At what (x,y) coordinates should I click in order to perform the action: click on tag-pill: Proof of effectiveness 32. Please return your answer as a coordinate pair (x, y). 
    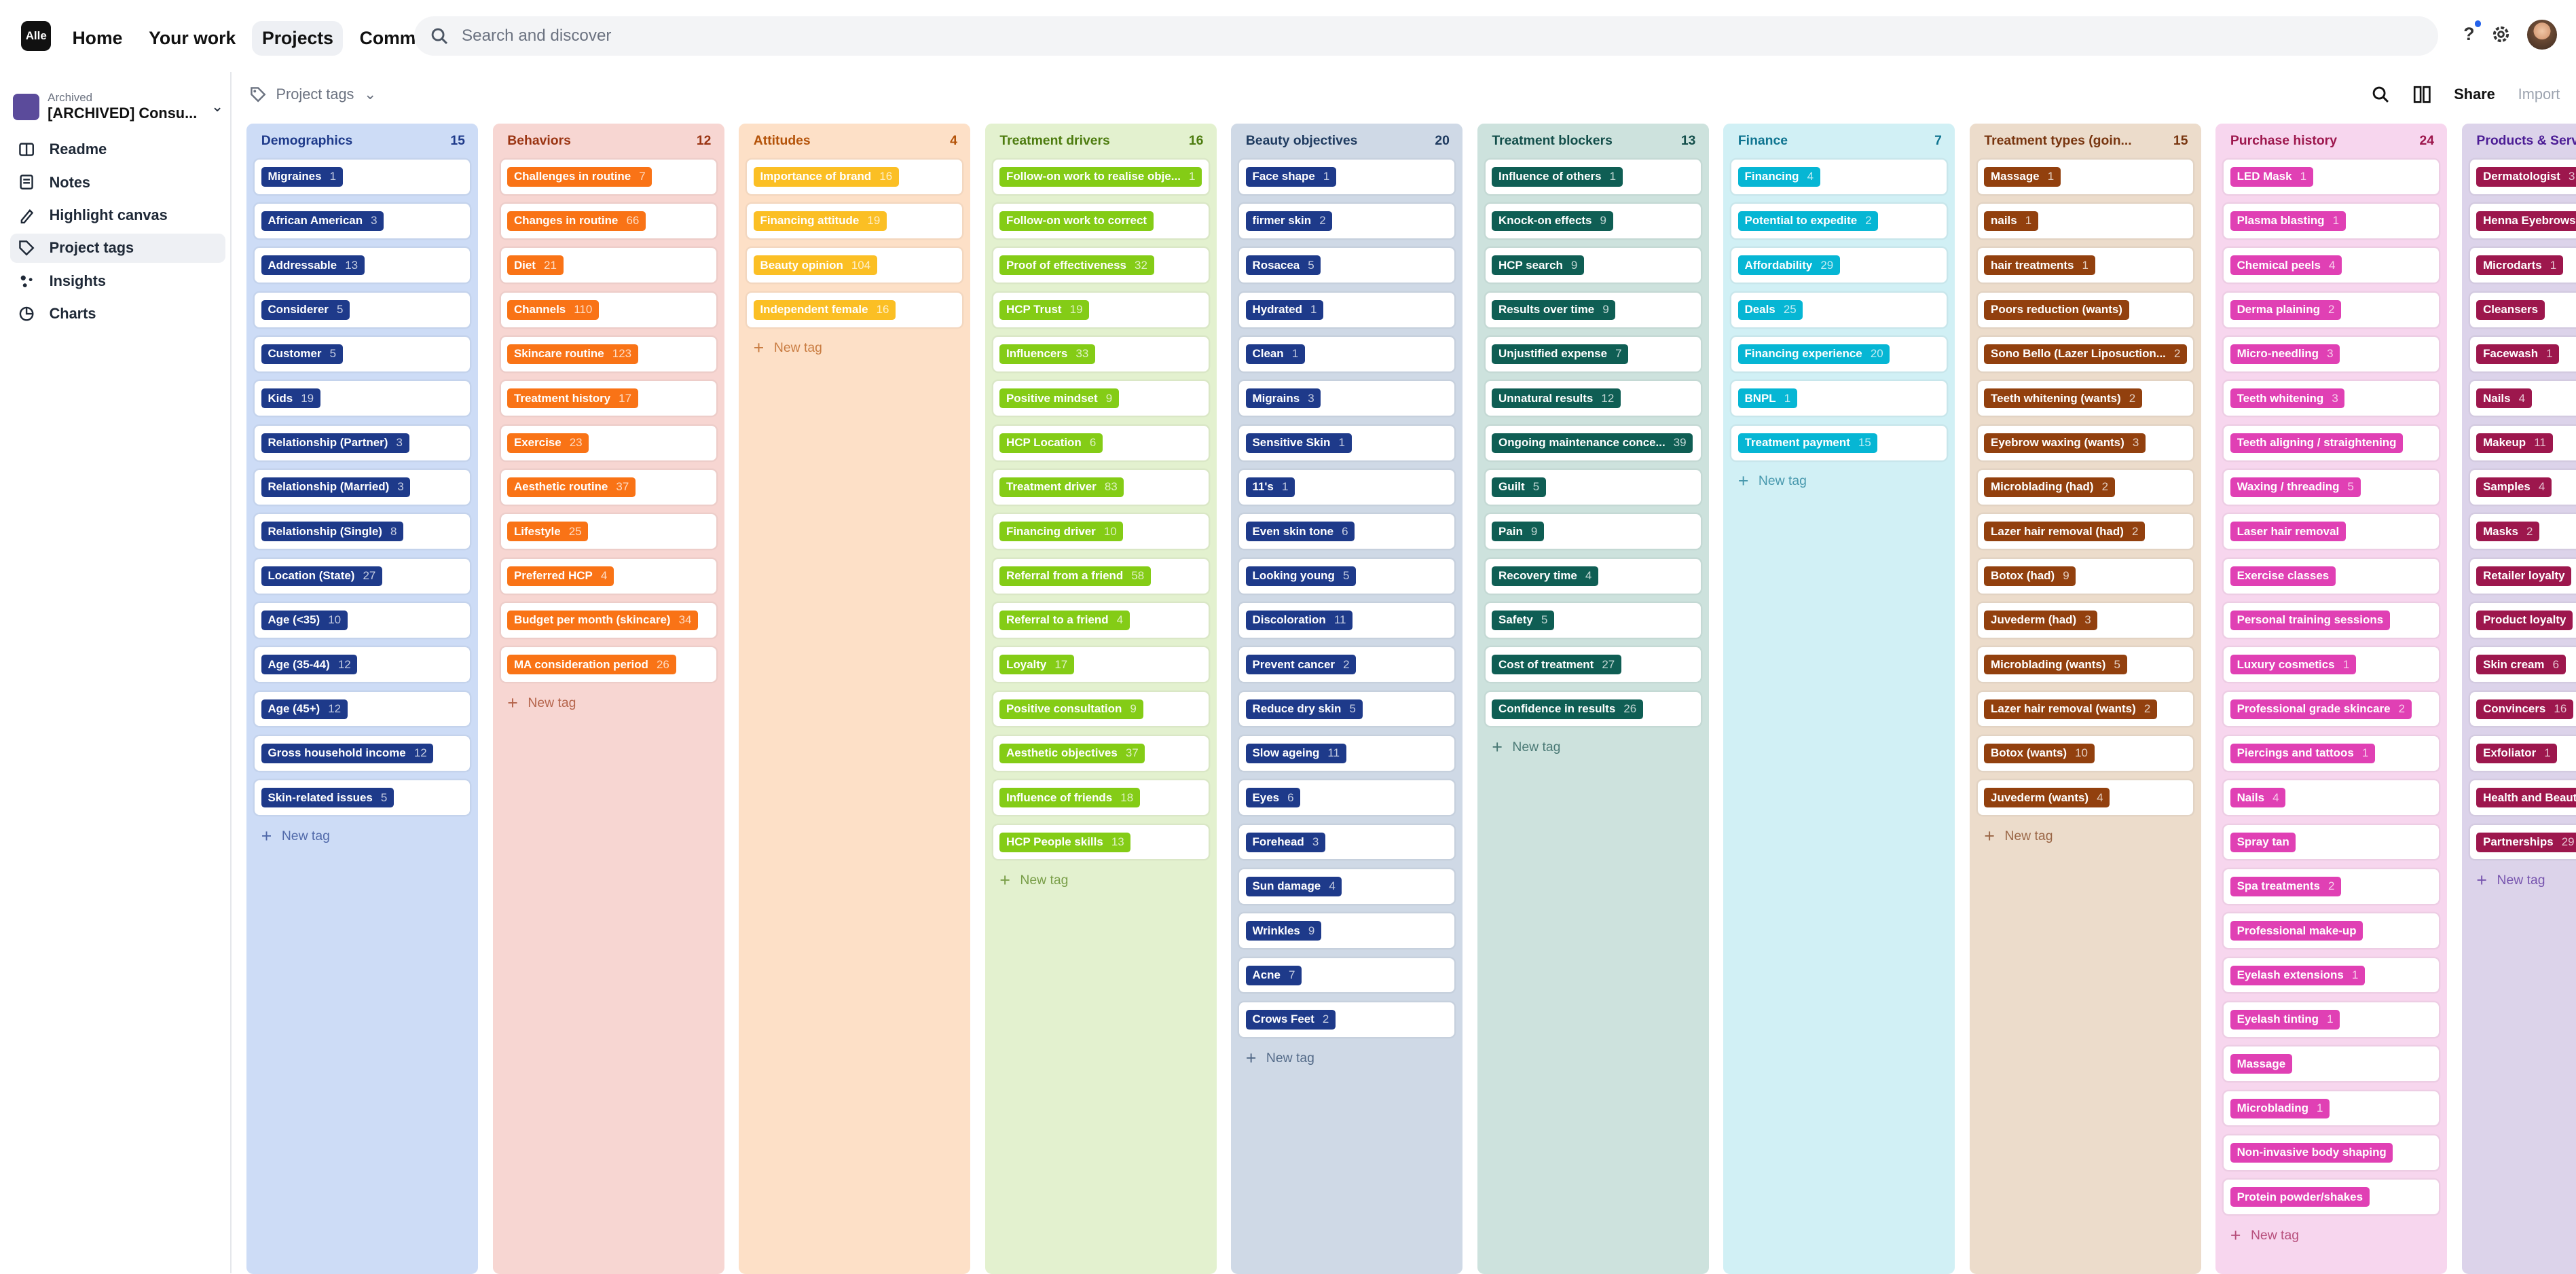
    Looking at the image, I should click on (1076, 265).